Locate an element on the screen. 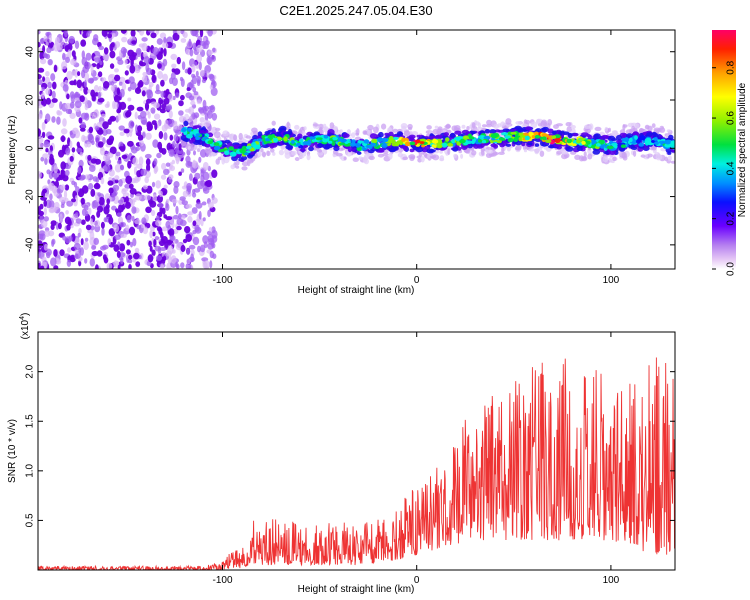 The image size is (750, 600). snr-y-tick-label: 1.0 is located at coordinates (30, 470).